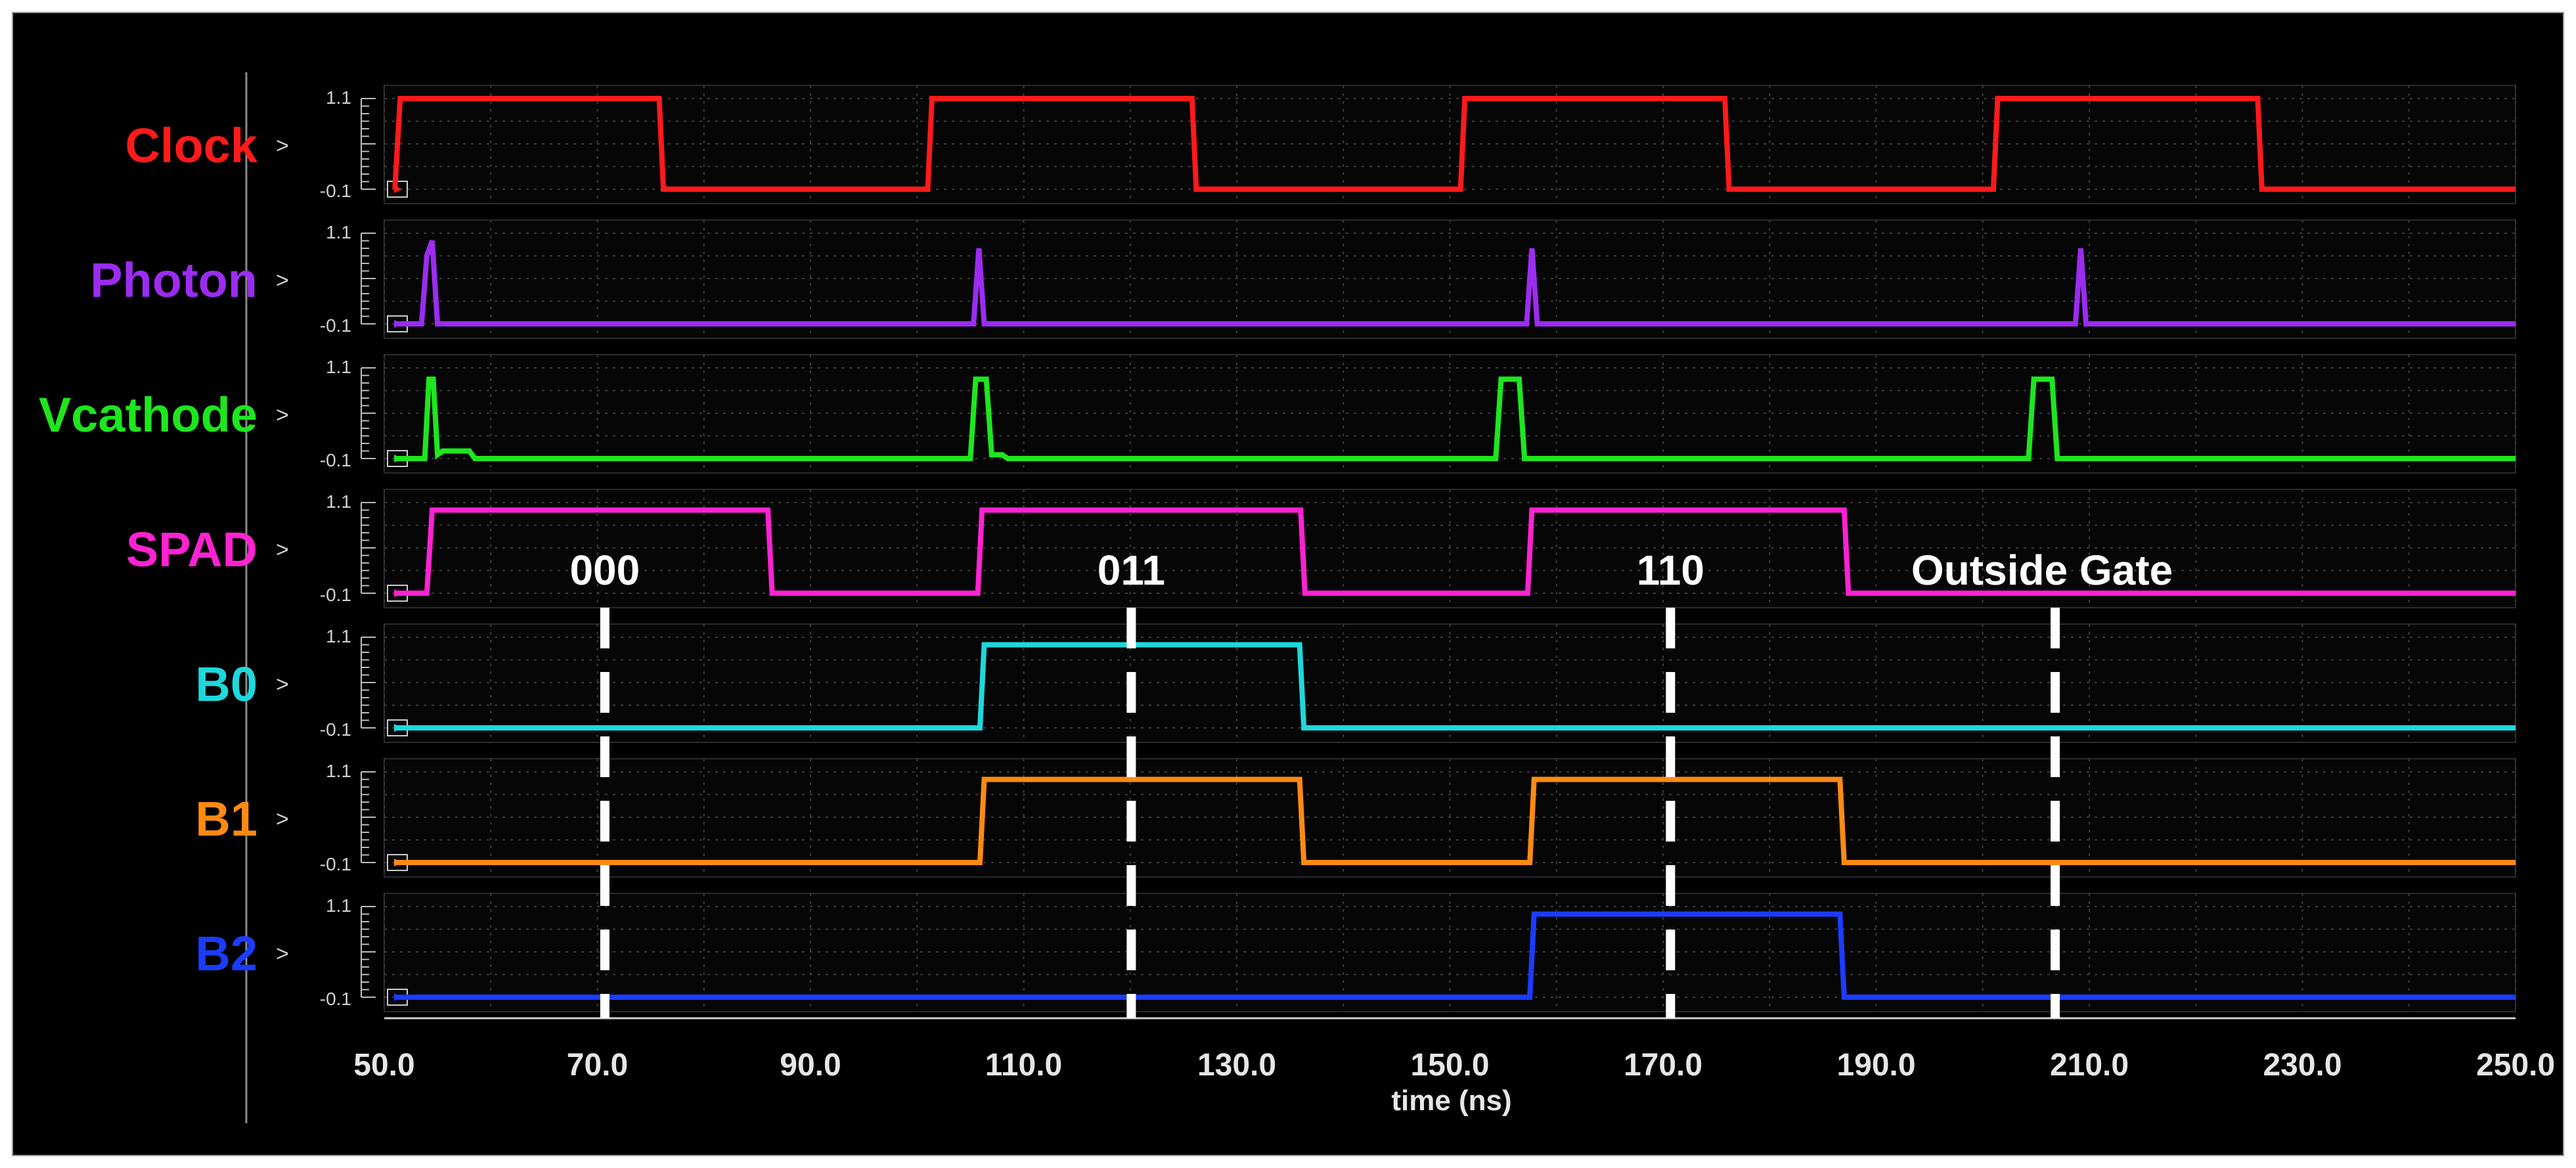 The height and width of the screenshot is (1168, 2576). What do you see at coordinates (383, 1065) in the screenshot?
I see `x-tick-label: 50.0` at bounding box center [383, 1065].